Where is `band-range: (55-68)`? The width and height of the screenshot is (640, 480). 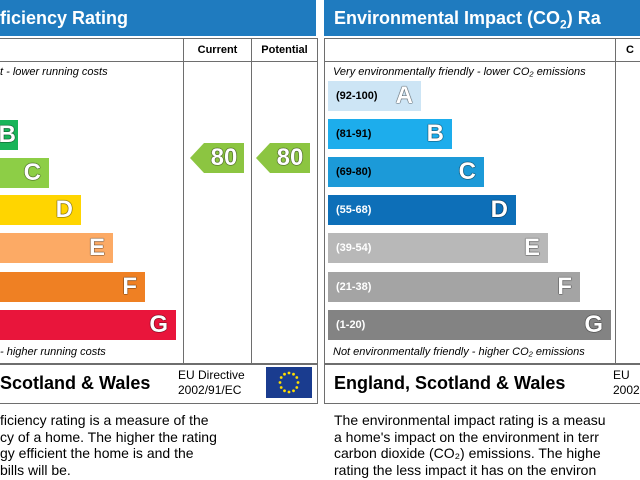
band-range: (55-68) is located at coordinates (354, 210).